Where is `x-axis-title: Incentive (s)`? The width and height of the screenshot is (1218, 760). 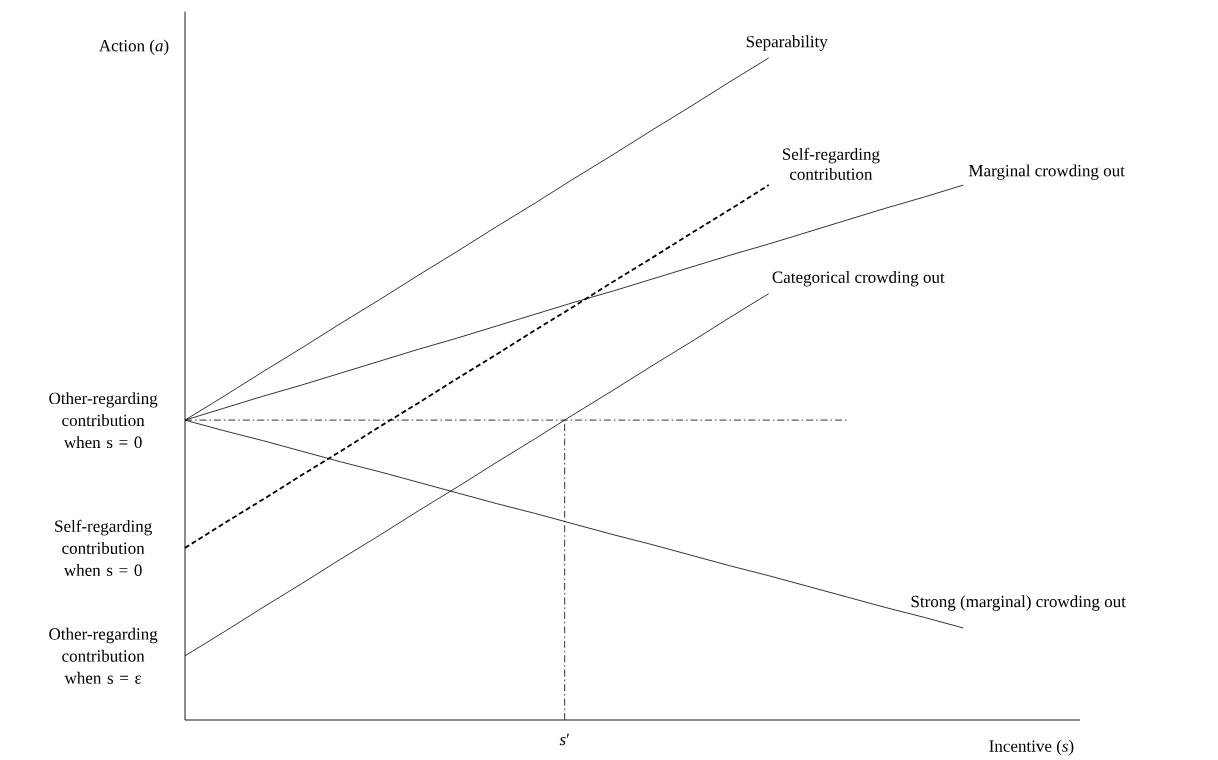
x-axis-title: Incentive (s) is located at coordinates (1031, 747).